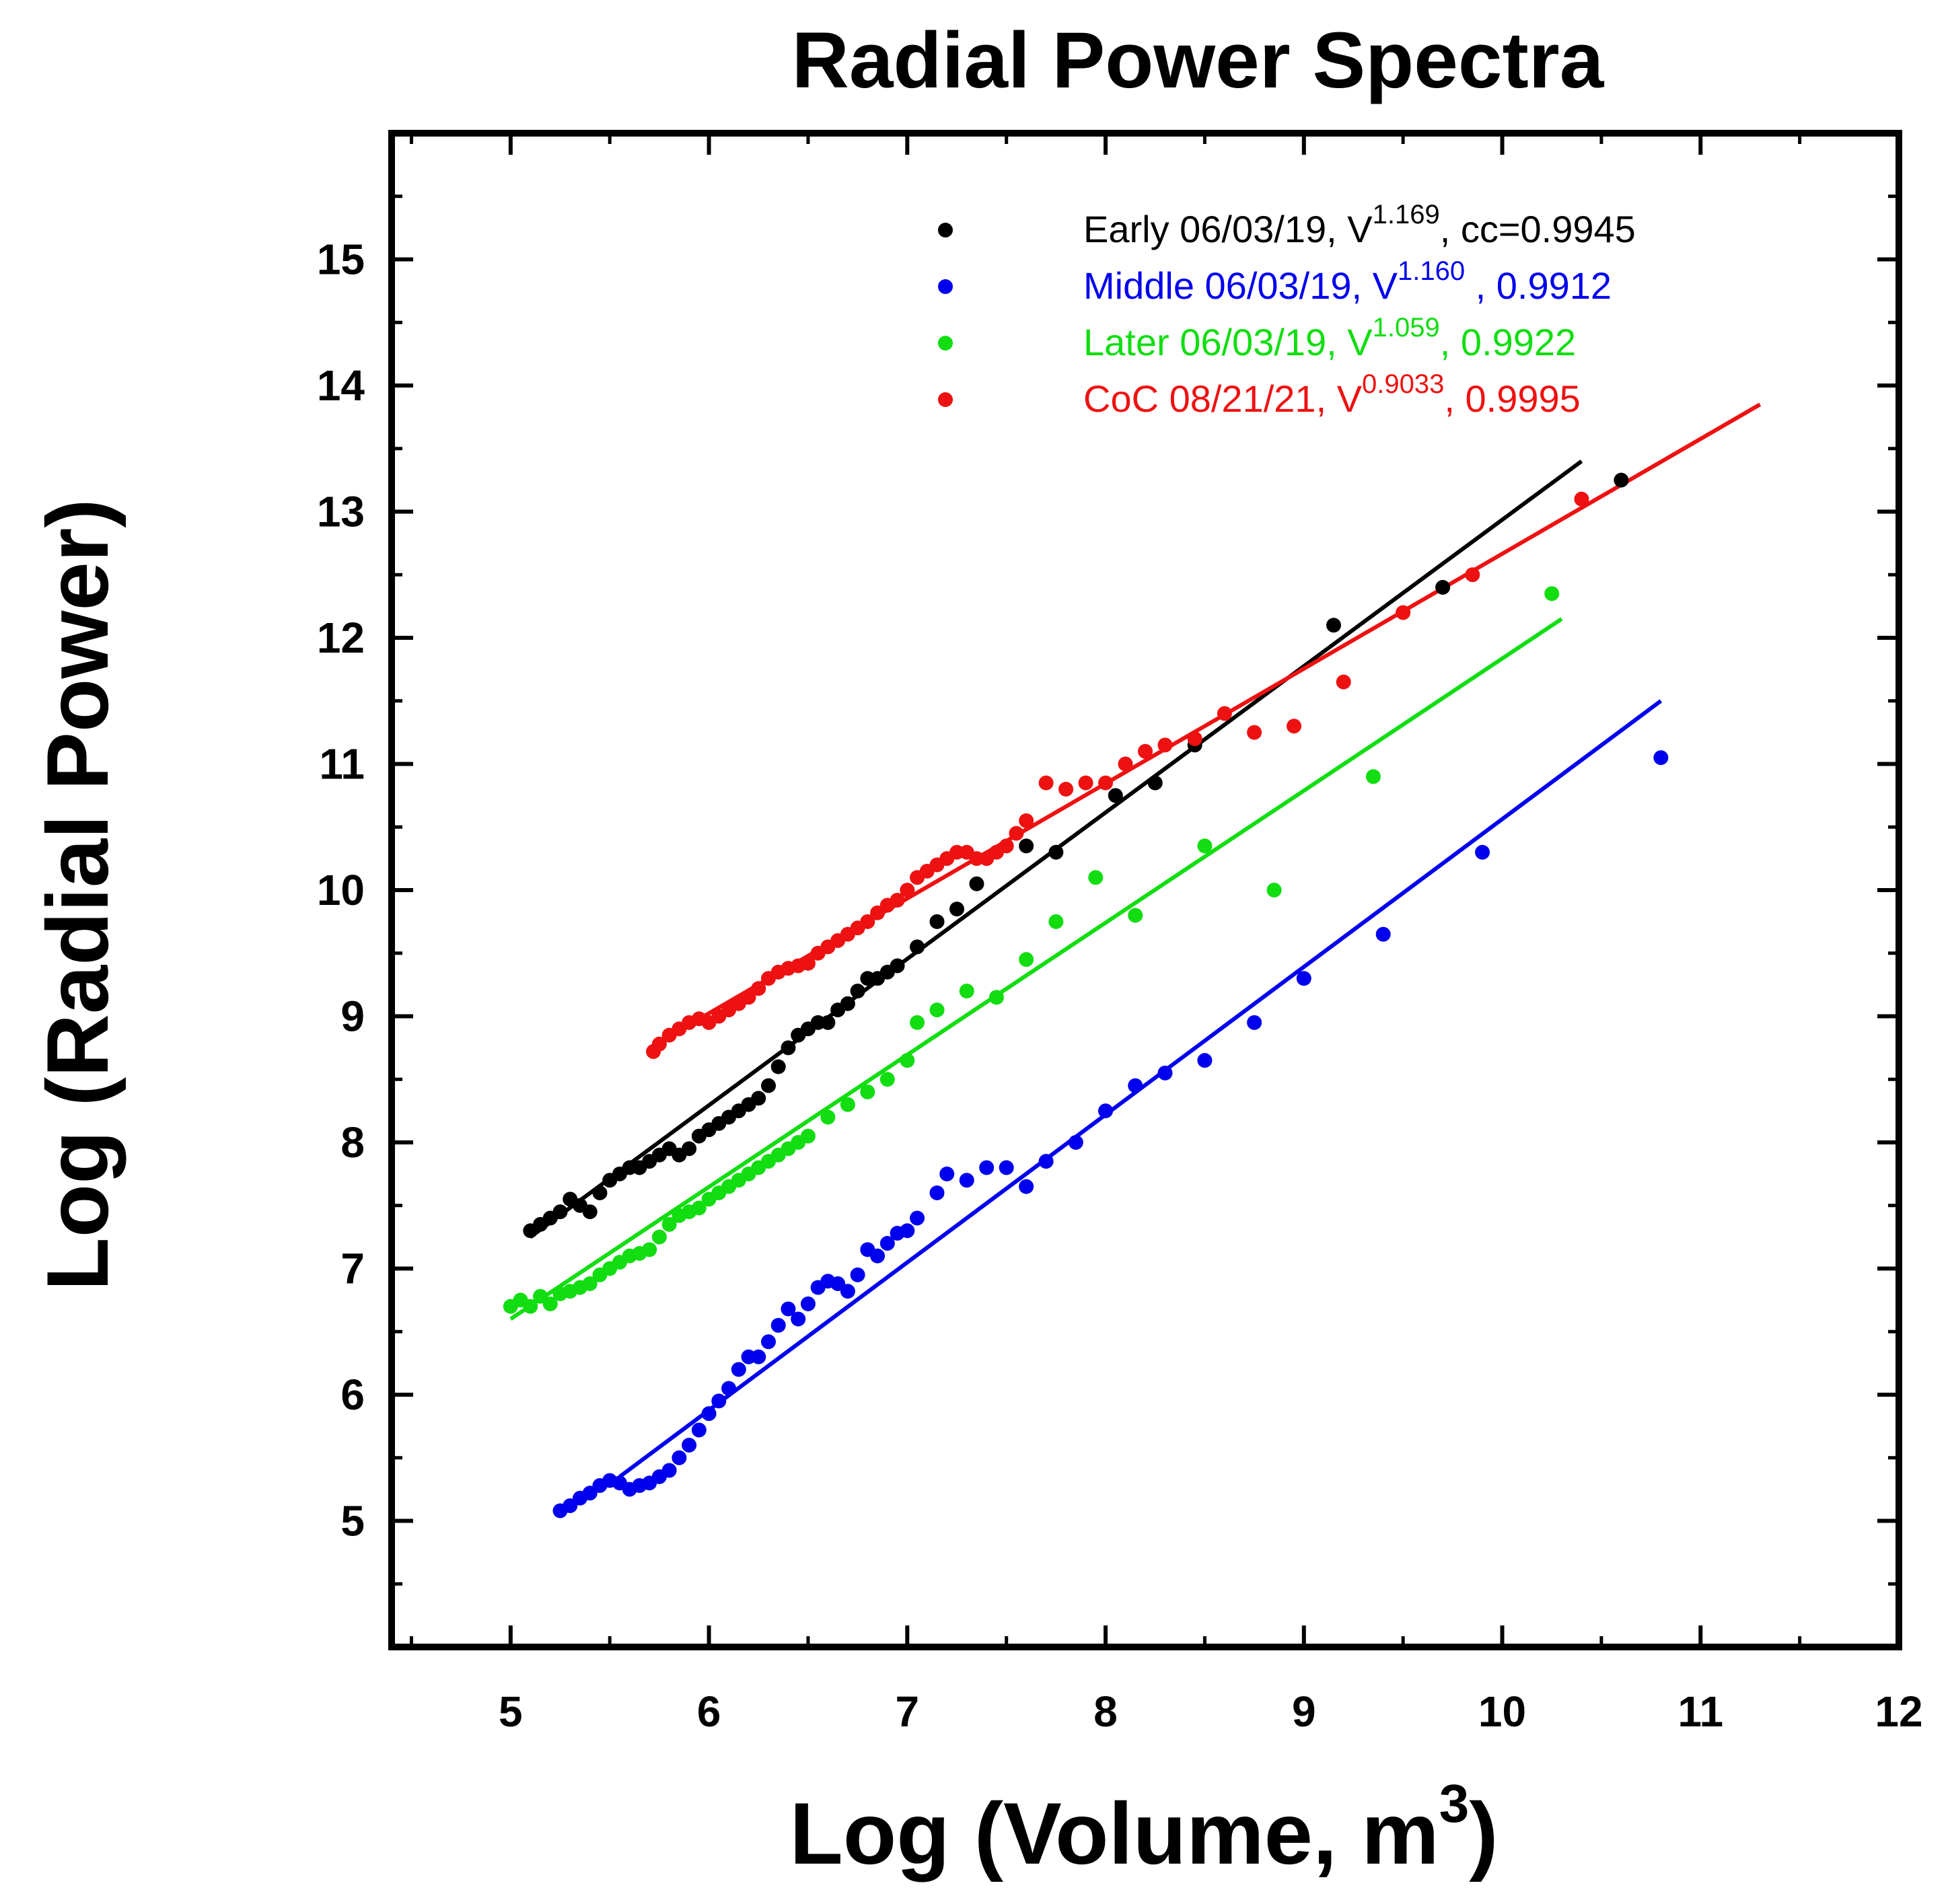 This screenshot has height=1904, width=1948. Describe the element at coordinates (1899, 1711) in the screenshot. I see `x-tick-label: 12` at that location.